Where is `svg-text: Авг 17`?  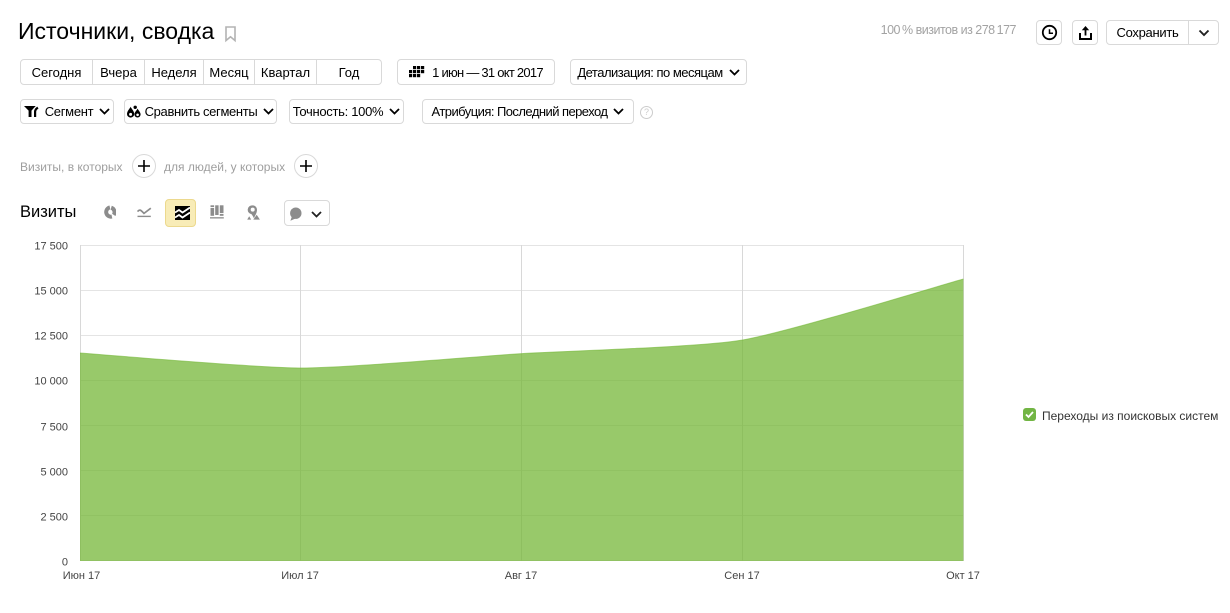
svg-text: Авг 17 is located at coordinates (521, 576).